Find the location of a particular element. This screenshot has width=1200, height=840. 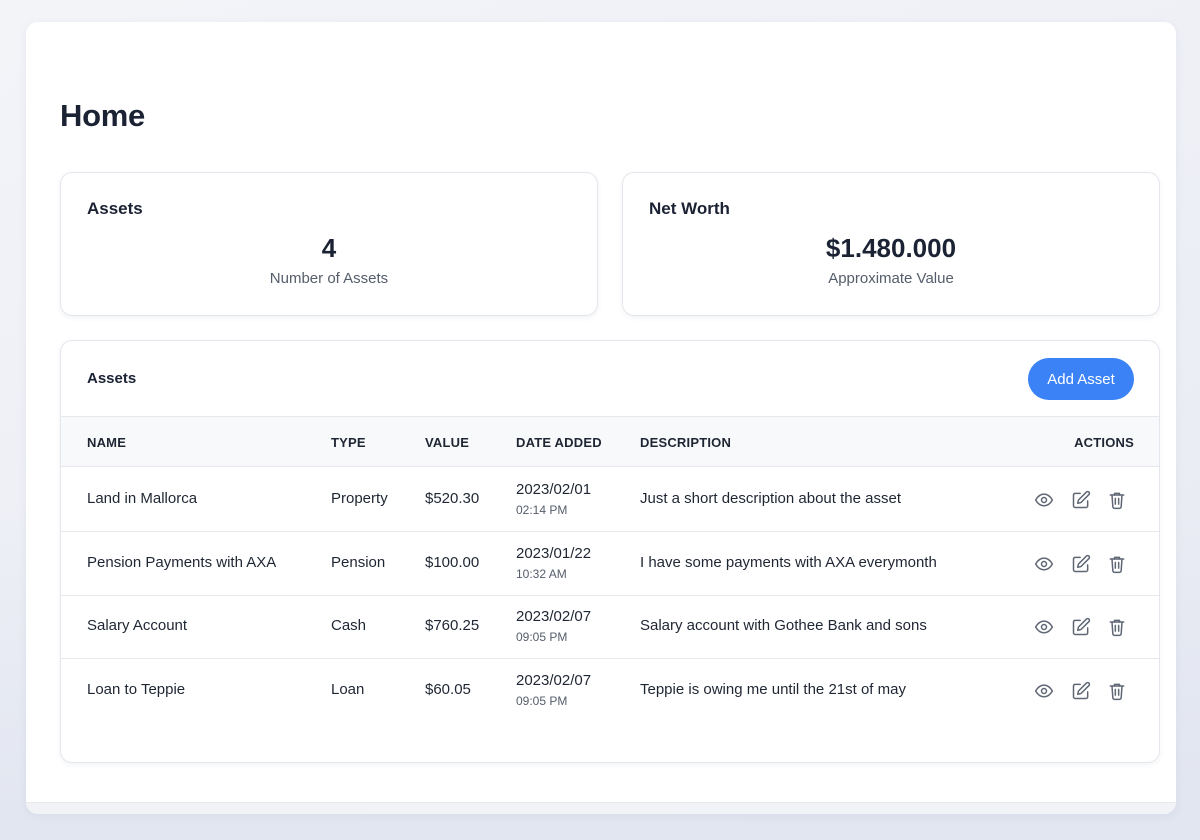

asset-time: 02:14 PM is located at coordinates (542, 510).